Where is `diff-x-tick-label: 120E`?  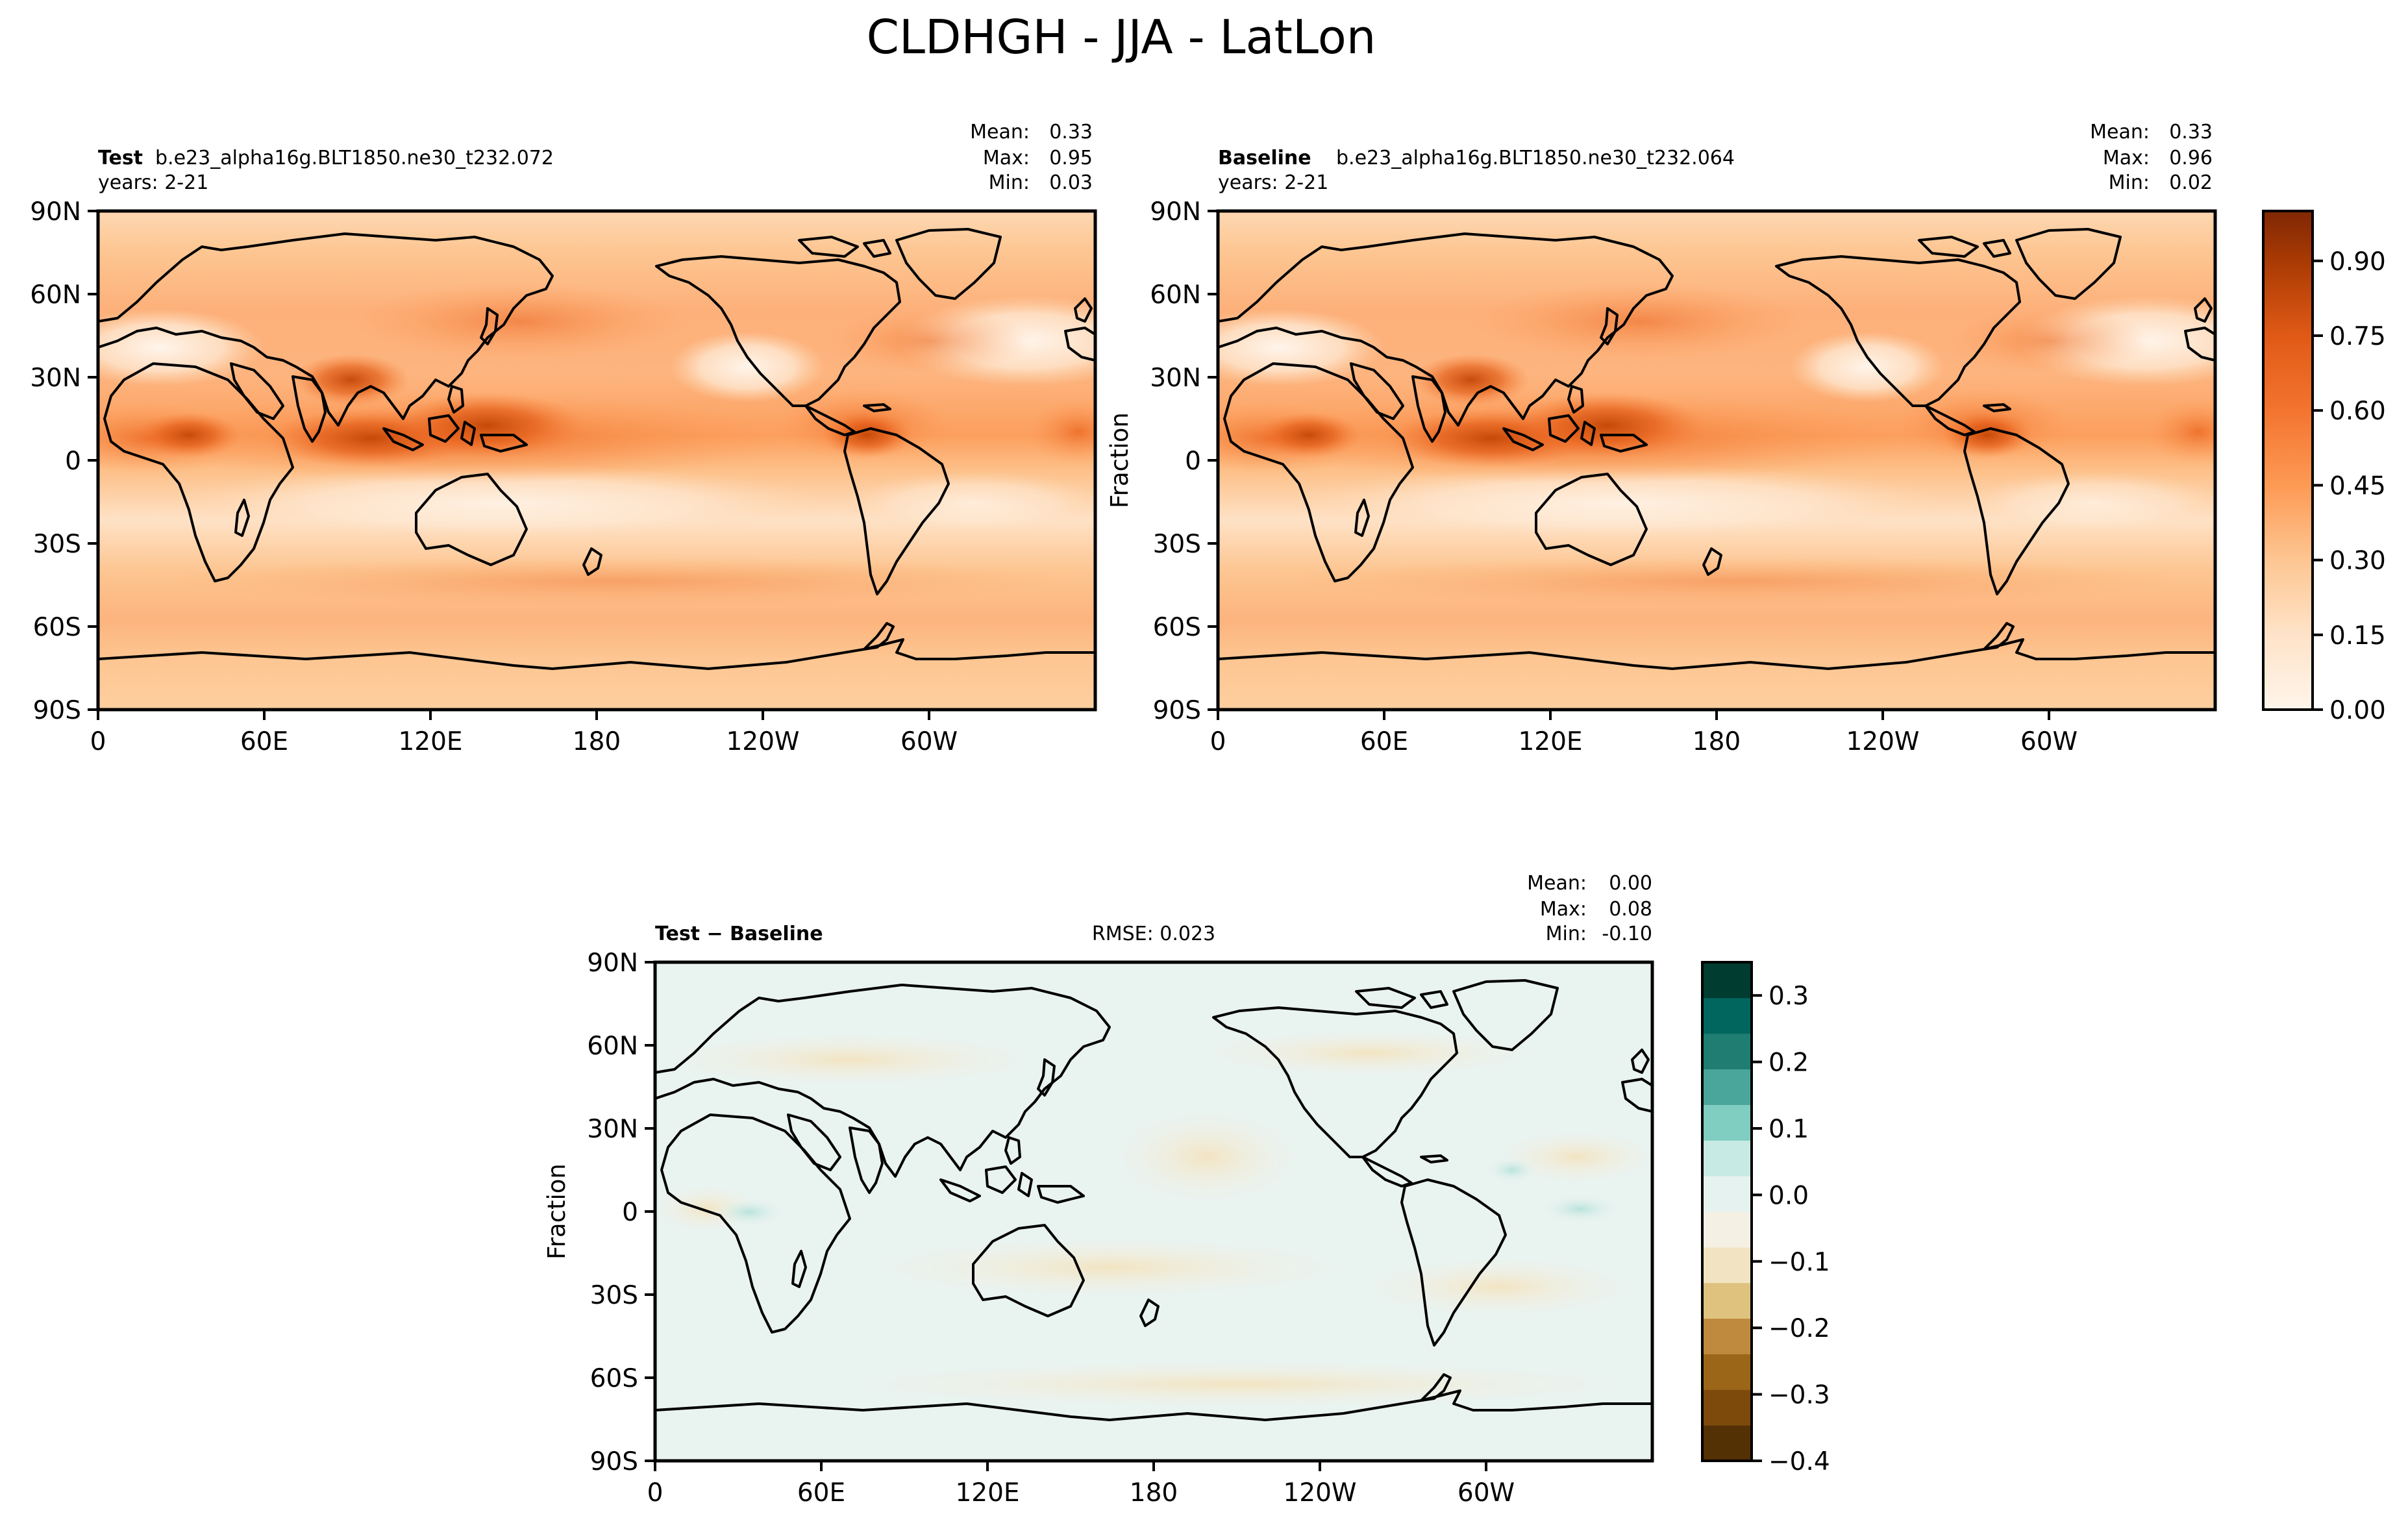
diff-x-tick-label: 120E is located at coordinates (987, 1493).